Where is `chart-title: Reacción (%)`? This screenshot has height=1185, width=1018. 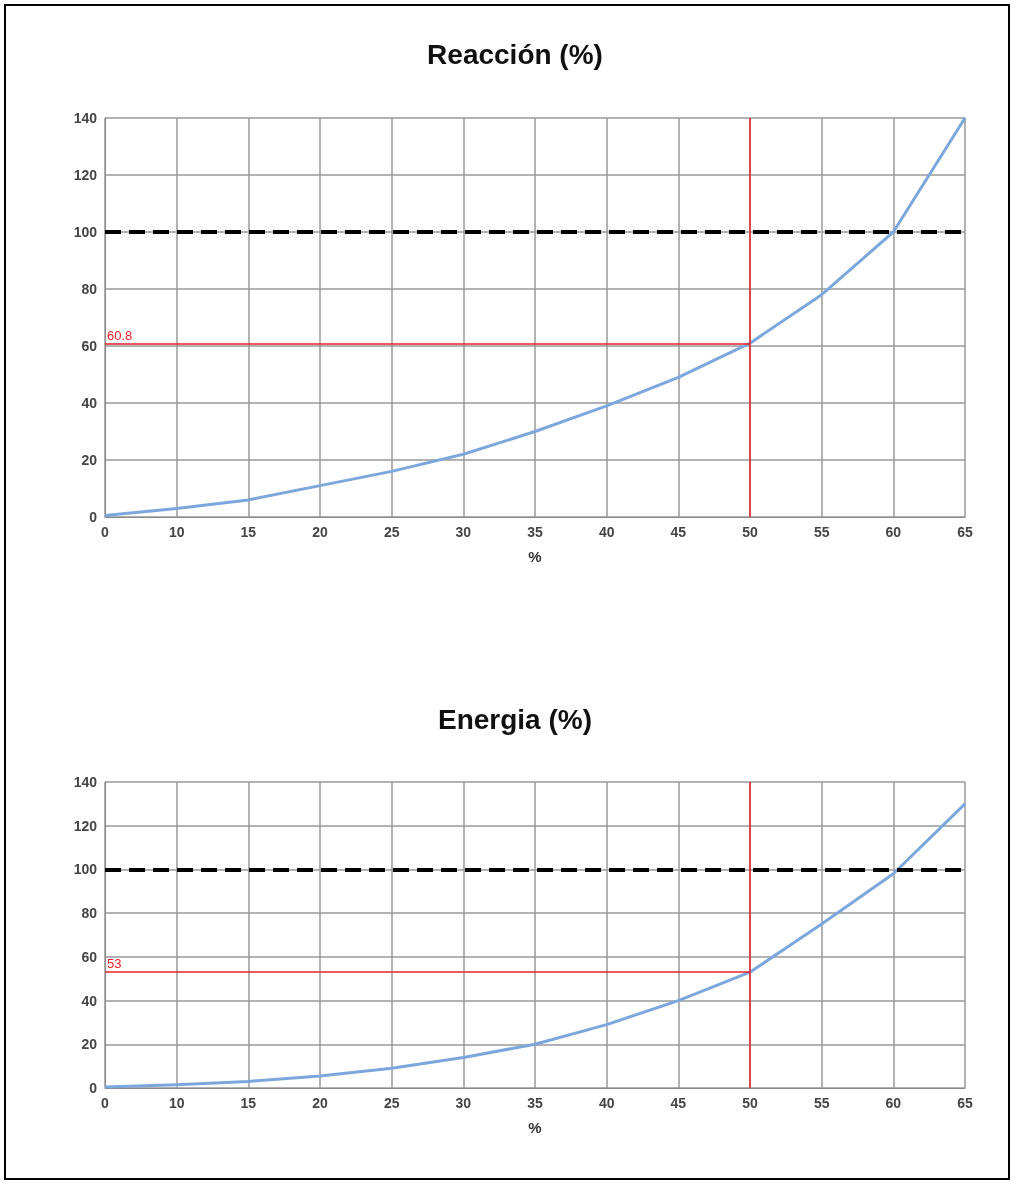
chart-title: Reacción (%) is located at coordinates (515, 54).